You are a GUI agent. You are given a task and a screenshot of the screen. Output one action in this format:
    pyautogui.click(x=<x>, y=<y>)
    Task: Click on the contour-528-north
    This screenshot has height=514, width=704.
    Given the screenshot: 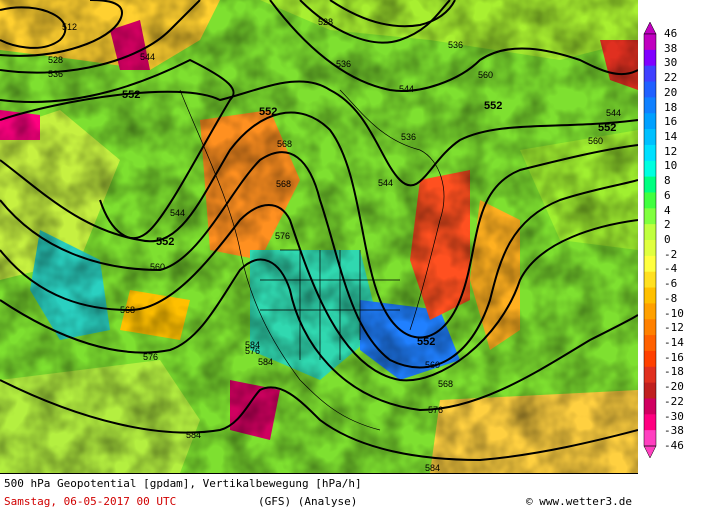 What is the action you would take?
    pyautogui.click(x=375, y=22)
    